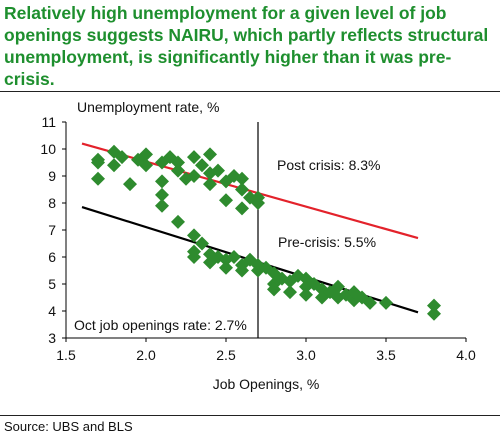  What do you see at coordinates (52, 203) in the screenshot?
I see `y-tick-label: 8` at bounding box center [52, 203].